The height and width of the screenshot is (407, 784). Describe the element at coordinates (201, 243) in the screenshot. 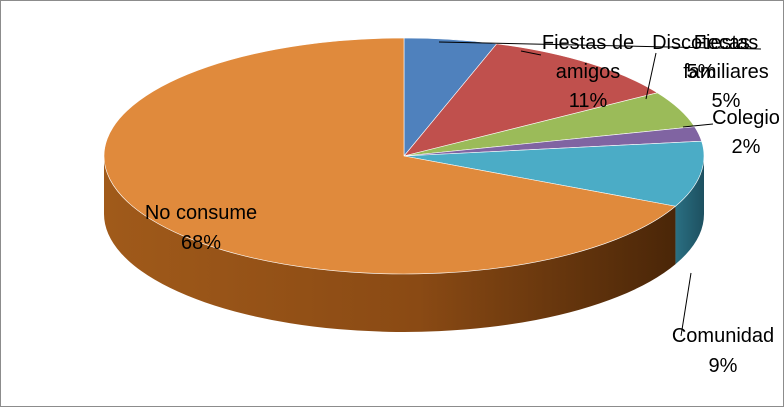

I see `data-label-percent-no-consume: 68%` at that location.